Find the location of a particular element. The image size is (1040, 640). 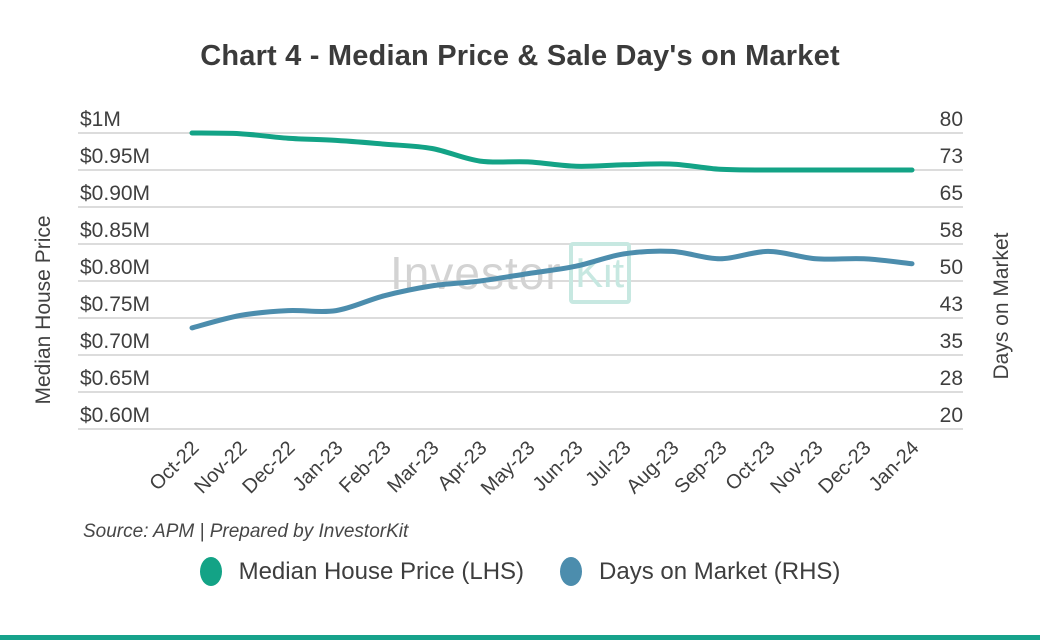

legend-item-days-on-market: Days on Market (RHS) is located at coordinates (700, 571).